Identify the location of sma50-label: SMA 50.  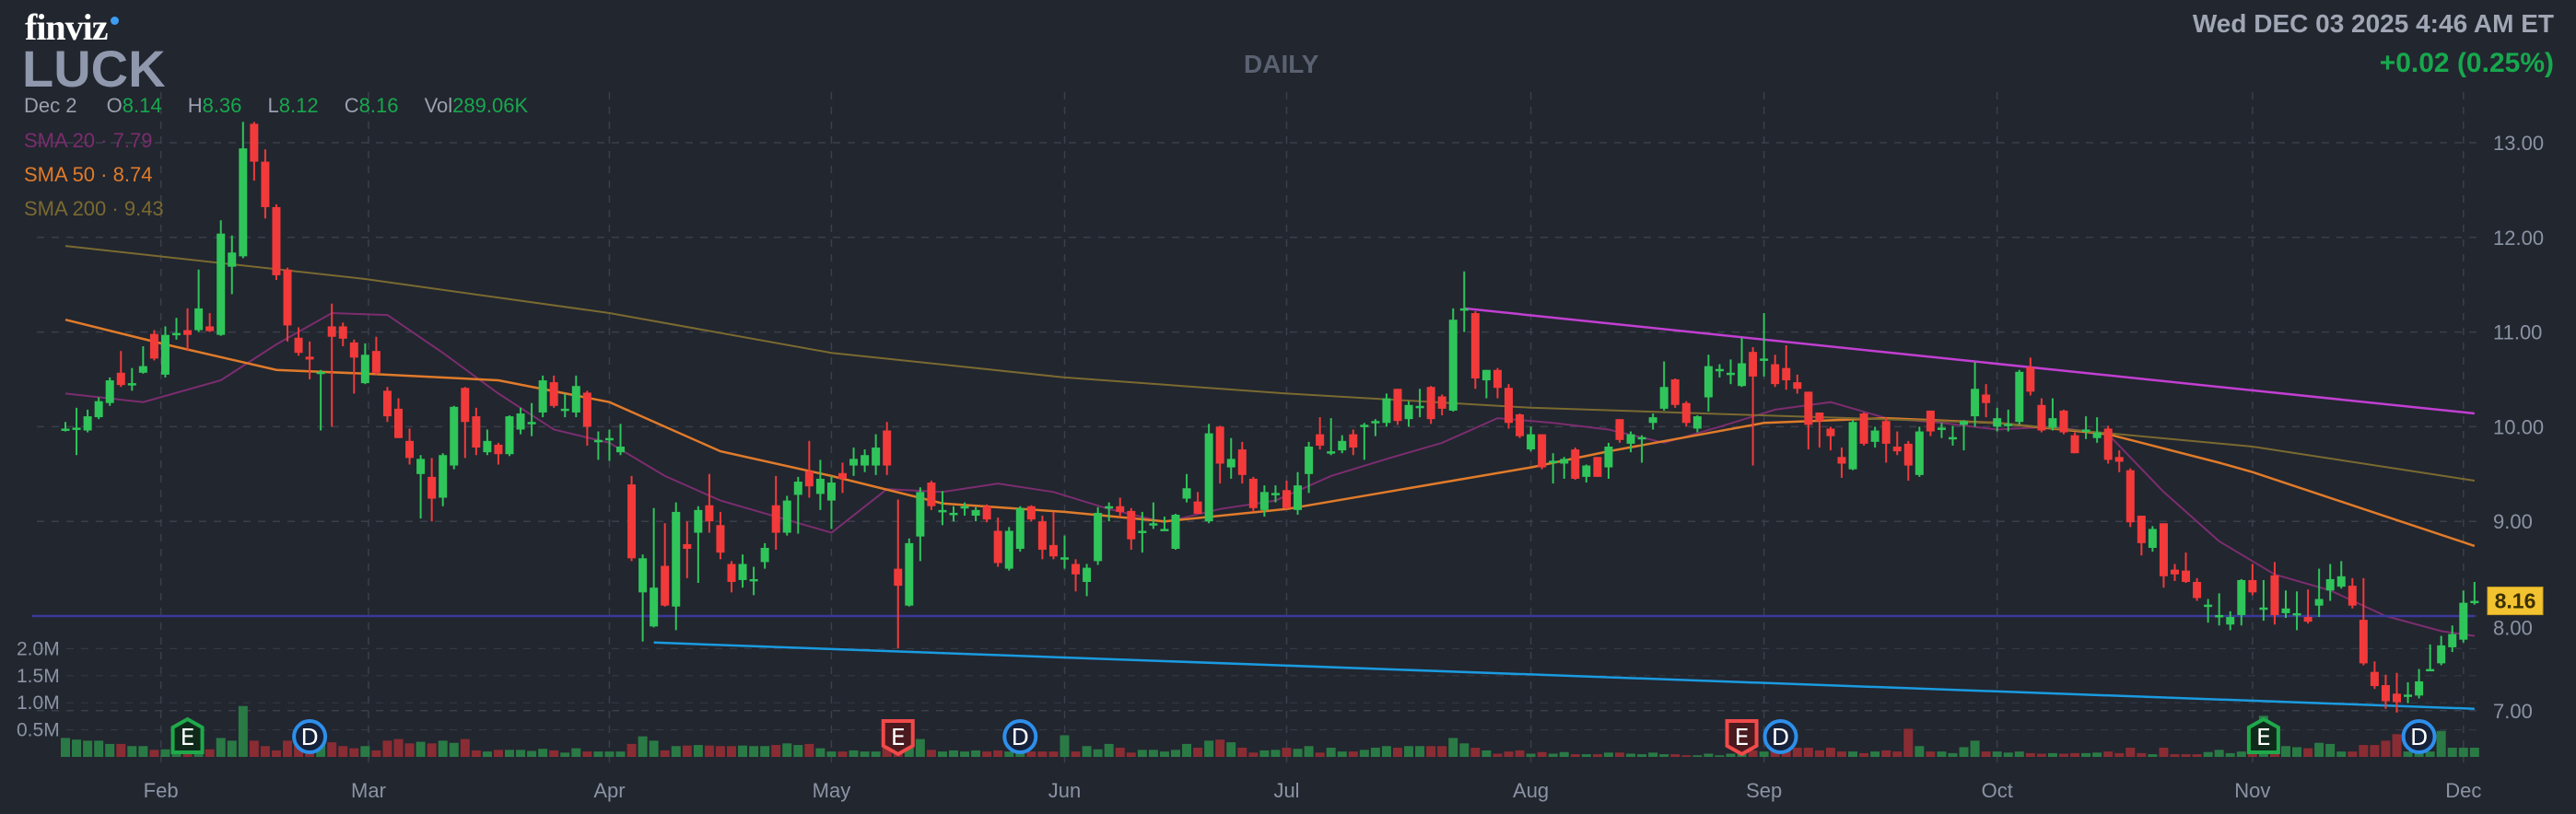
(60, 174).